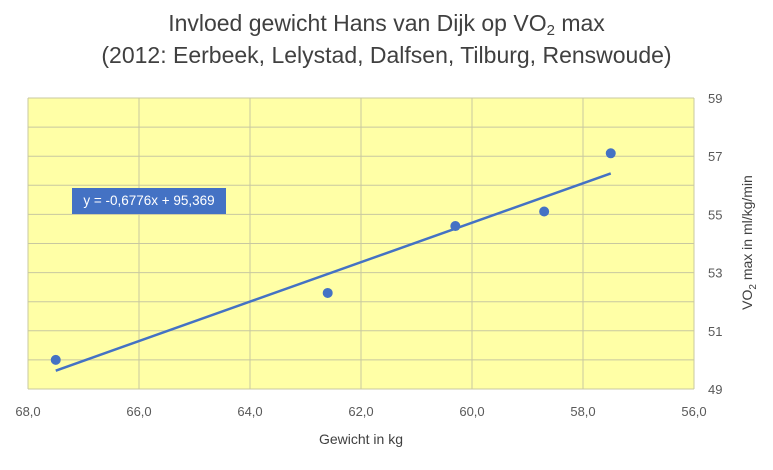  Describe the element at coordinates (138, 411) in the screenshot. I see `x-tick-label: 66,0` at that location.